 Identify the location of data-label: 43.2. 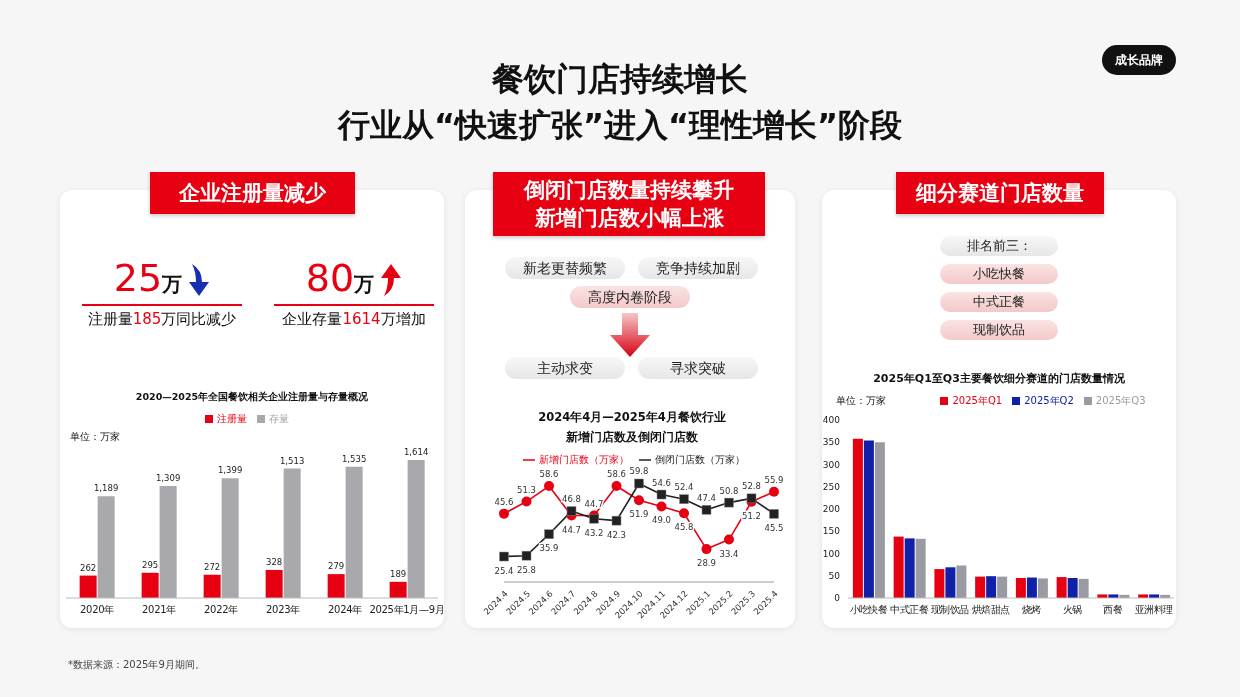
(594, 532).